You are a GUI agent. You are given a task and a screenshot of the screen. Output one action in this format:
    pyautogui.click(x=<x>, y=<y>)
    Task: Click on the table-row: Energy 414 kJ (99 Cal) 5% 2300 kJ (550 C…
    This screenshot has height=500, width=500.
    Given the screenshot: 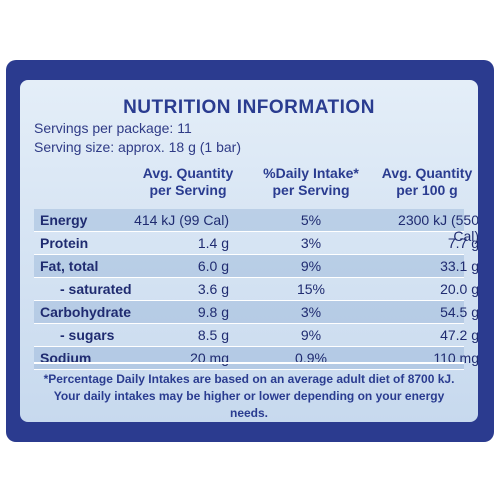 What is the action you would take?
    pyautogui.click(x=256, y=226)
    